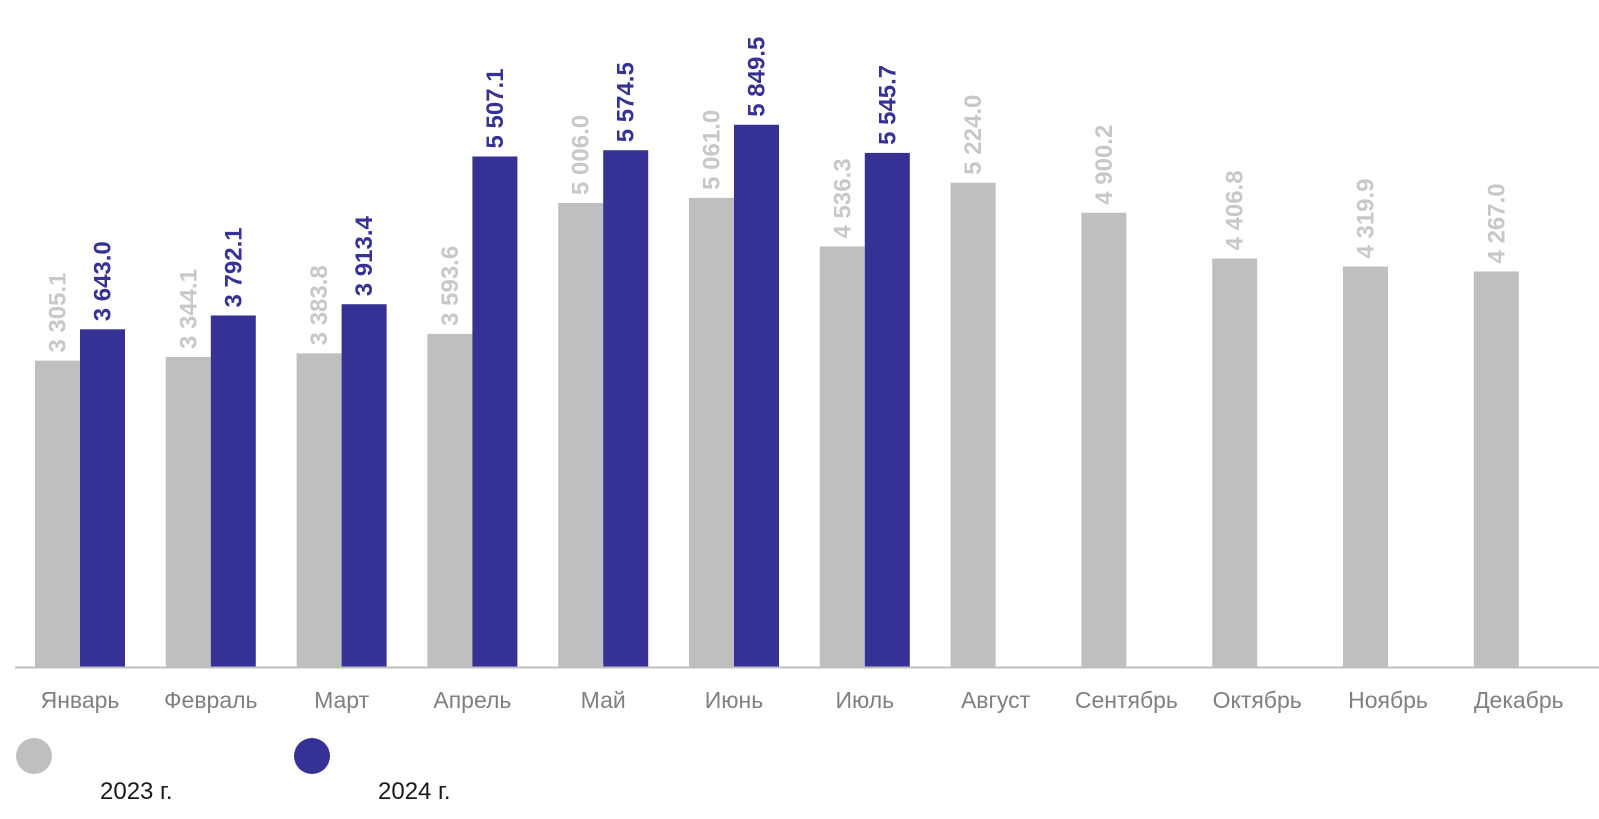  I want to click on value-label-2023-1: 3 305.1, so click(58, 313).